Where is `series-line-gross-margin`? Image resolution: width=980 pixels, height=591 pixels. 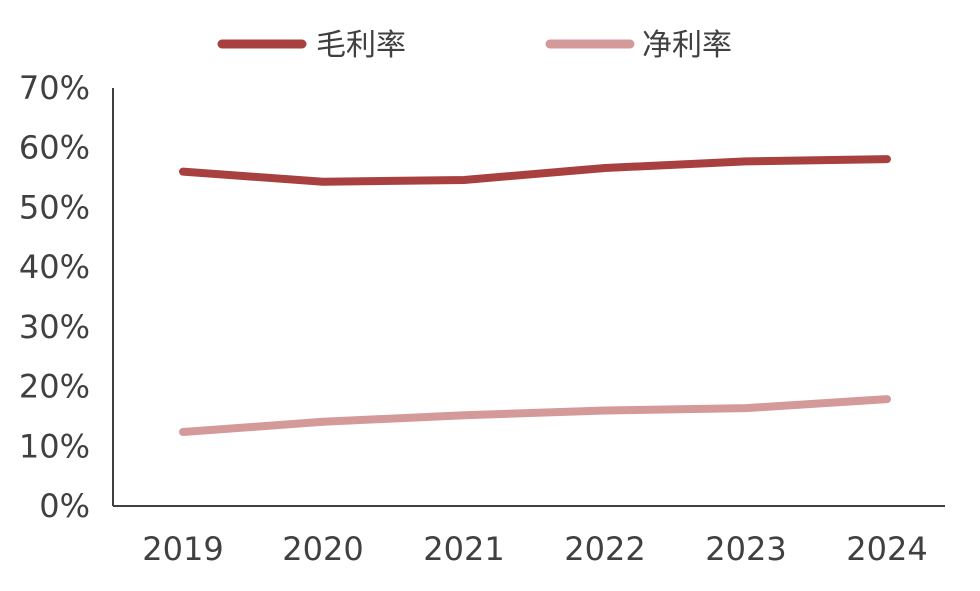 series-line-gross-margin is located at coordinates (535, 170).